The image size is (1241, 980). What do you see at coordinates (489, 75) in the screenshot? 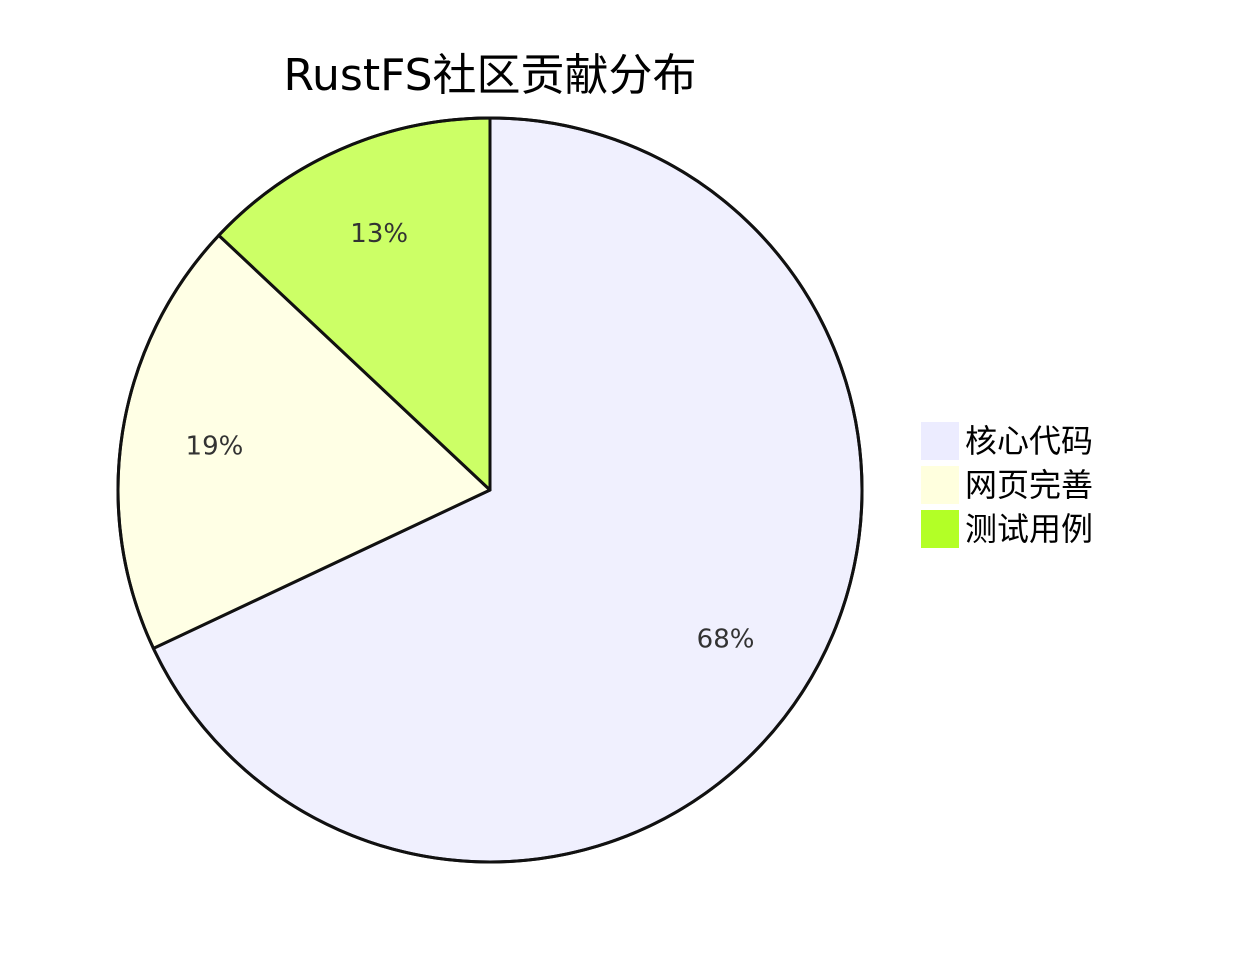
I see `chart-title: RustFS社区贡献分布` at bounding box center [489, 75].